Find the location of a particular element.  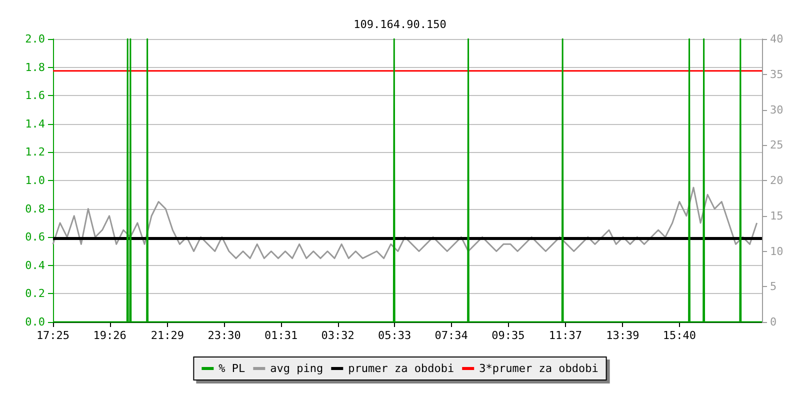

legend-label: avg ping is located at coordinates (297, 368).